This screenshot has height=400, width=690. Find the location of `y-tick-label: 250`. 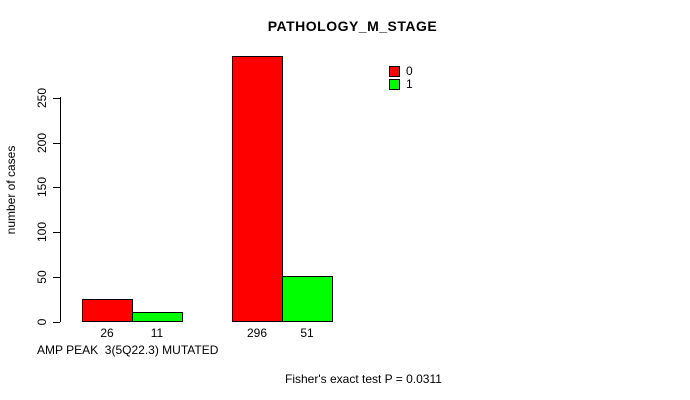

y-tick-label: 250 is located at coordinates (42, 98).